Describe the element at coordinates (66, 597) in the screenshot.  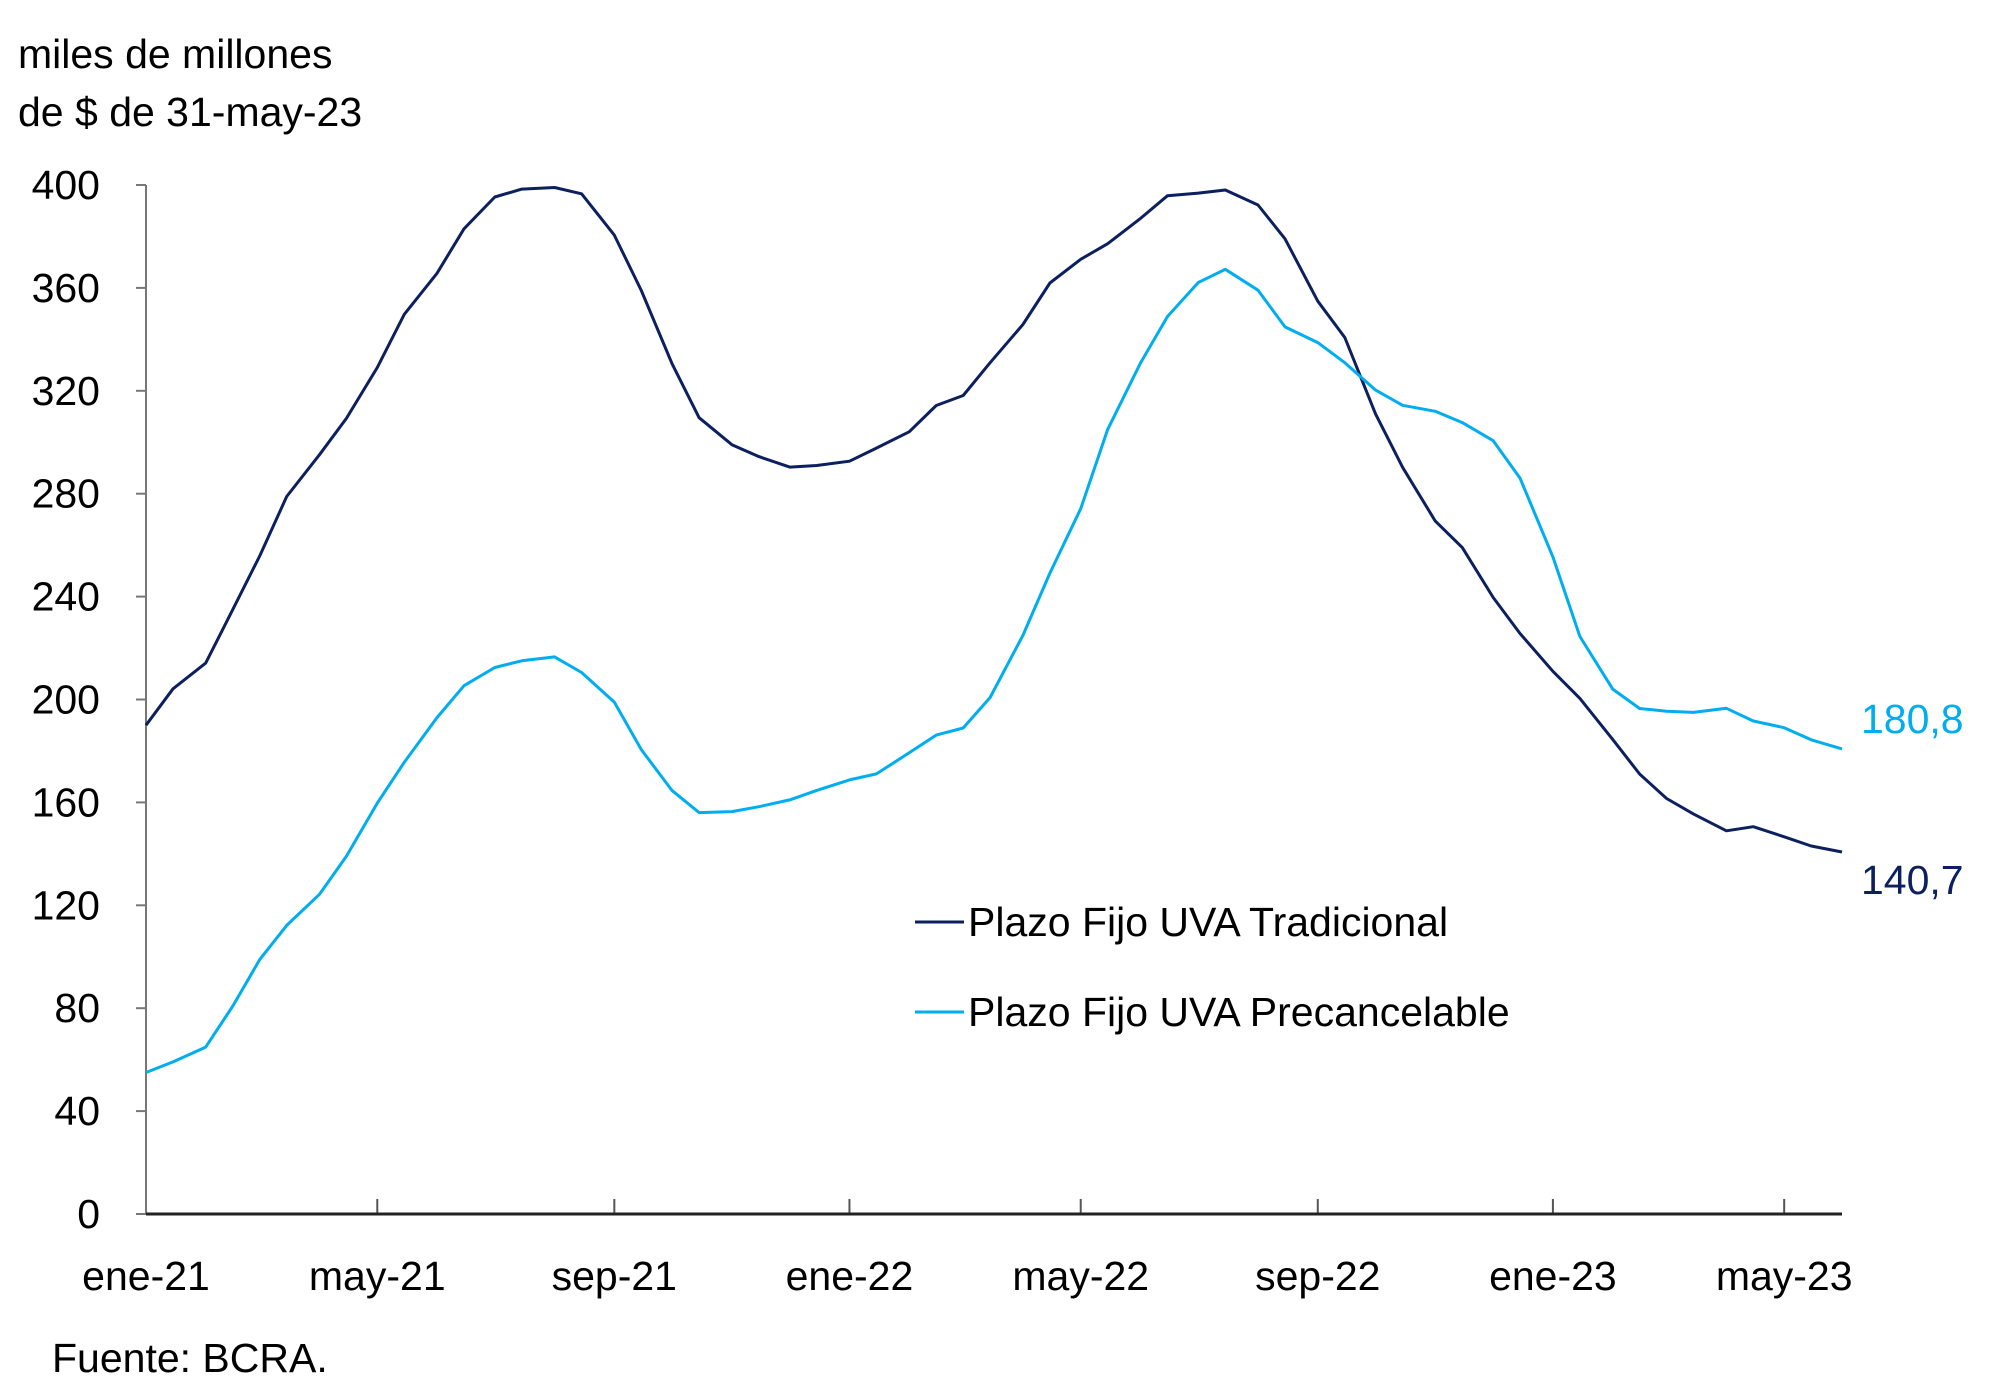
I see `y-tick-label: 240` at that location.